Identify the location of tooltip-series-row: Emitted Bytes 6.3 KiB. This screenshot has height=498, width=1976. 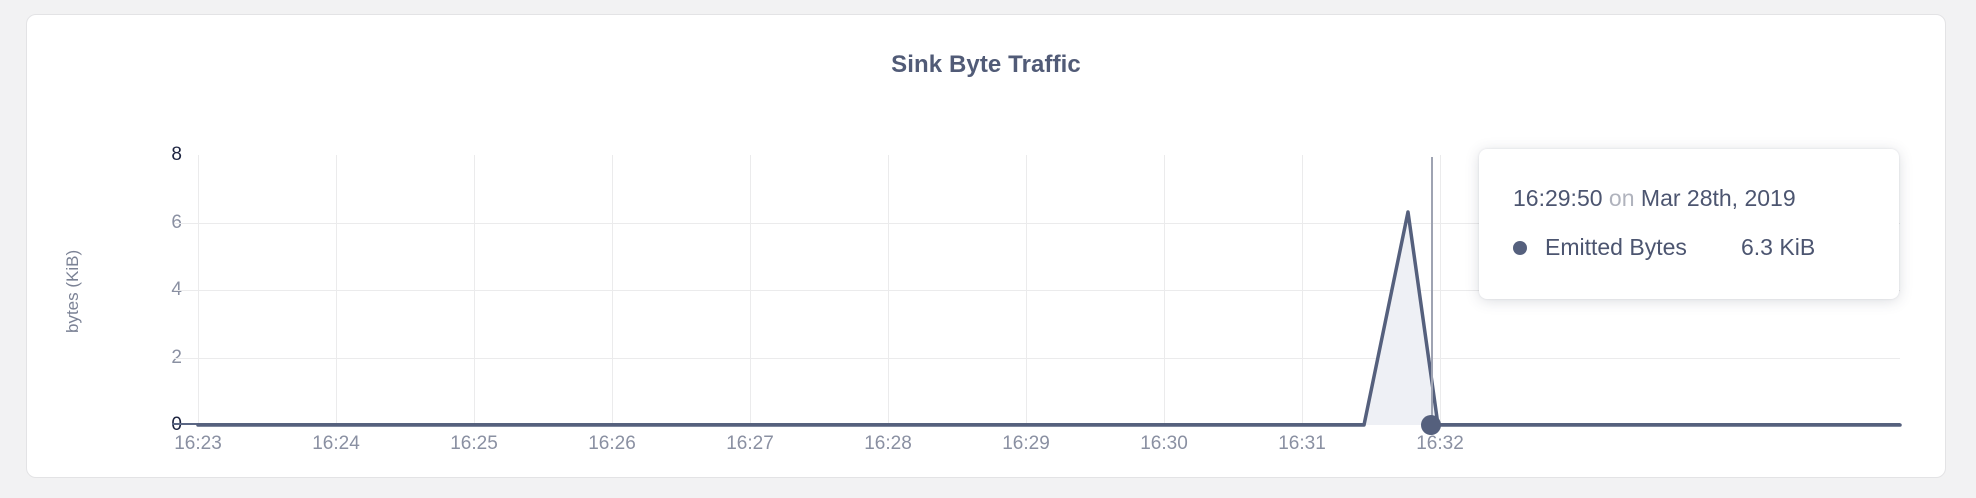
(1689, 247).